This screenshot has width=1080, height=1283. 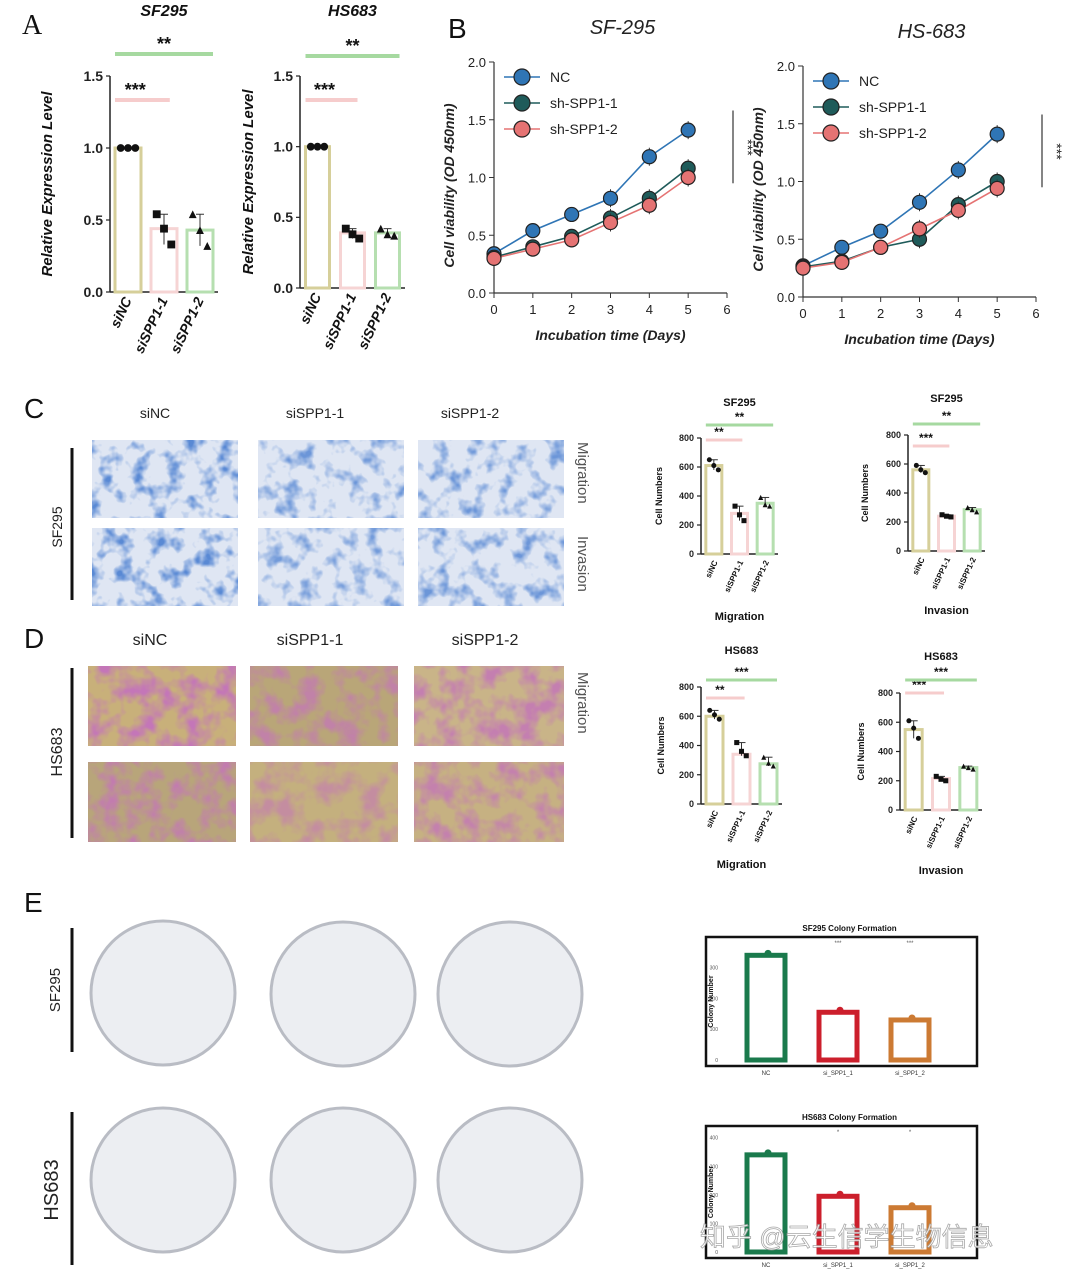 I want to click on colony-dish-sf295-nc, so click(x=163, y=993).